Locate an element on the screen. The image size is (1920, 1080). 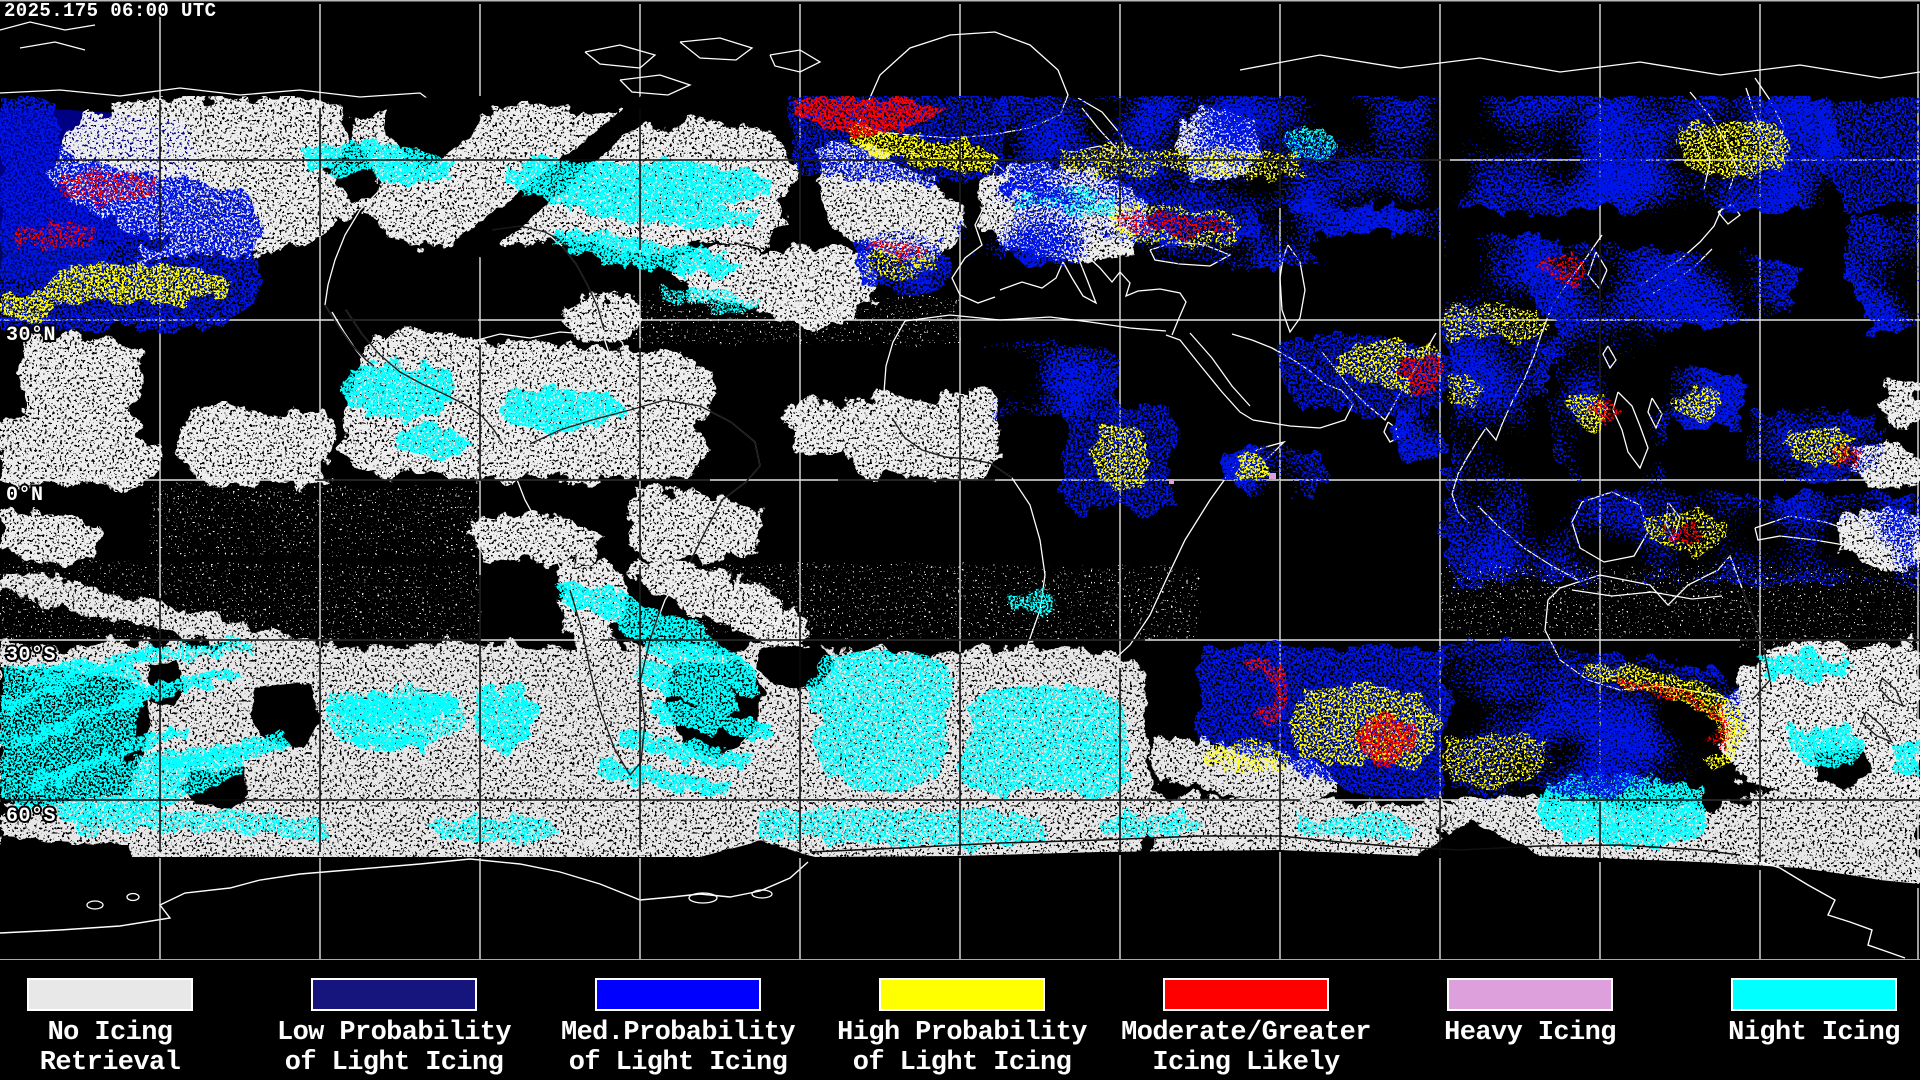
svg-text: Icing Likely is located at coordinates (1246, 1063).